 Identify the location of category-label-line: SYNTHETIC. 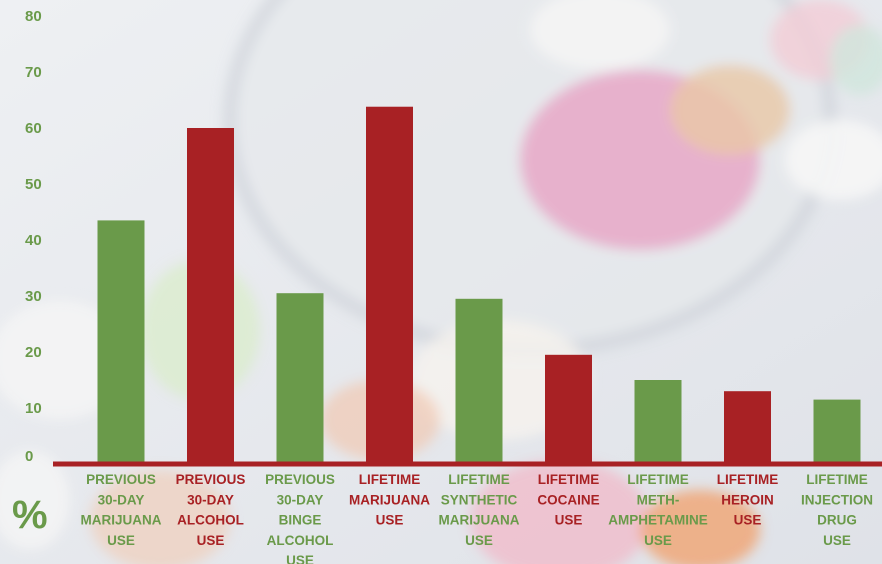
(479, 499).